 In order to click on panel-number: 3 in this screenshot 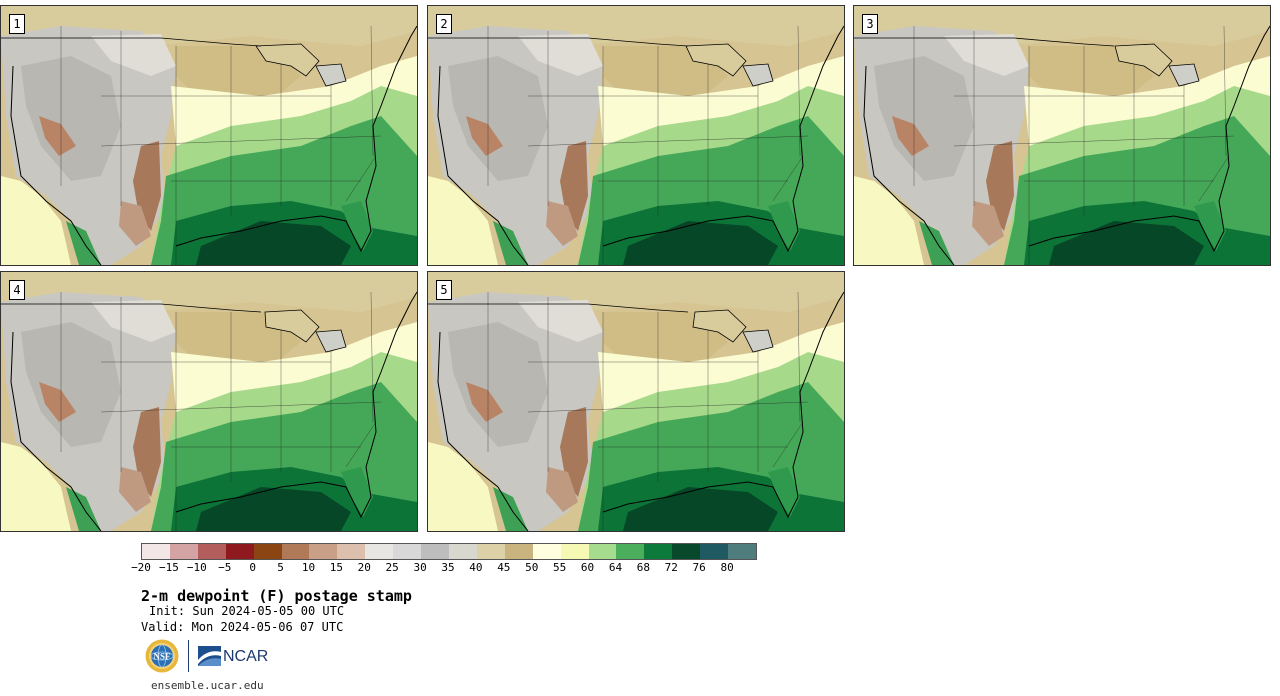, I will do `click(870, 24)`.